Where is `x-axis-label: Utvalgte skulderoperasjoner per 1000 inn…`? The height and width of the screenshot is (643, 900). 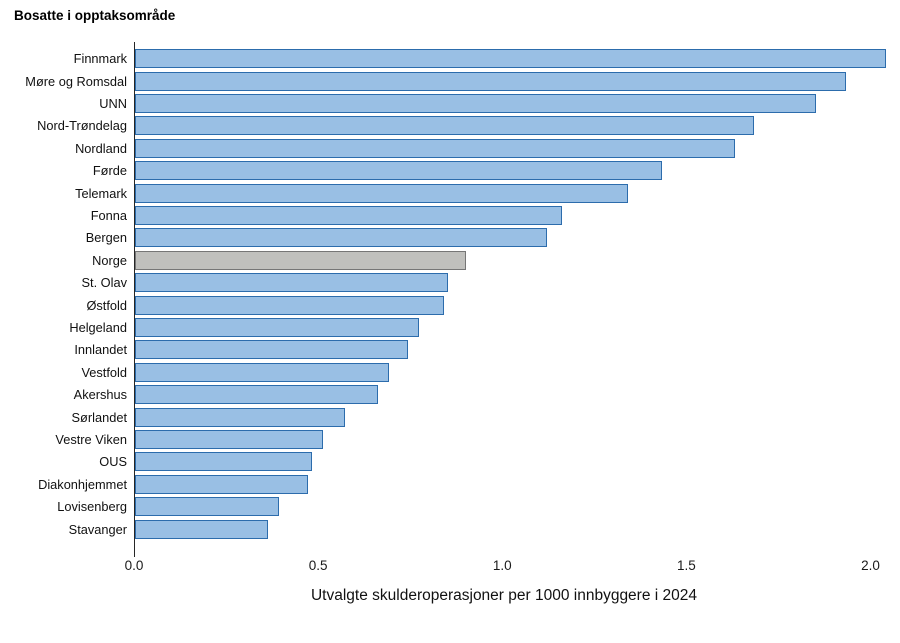 x-axis-label: Utvalgte skulderoperasjoner per 1000 inn… is located at coordinates (504, 595).